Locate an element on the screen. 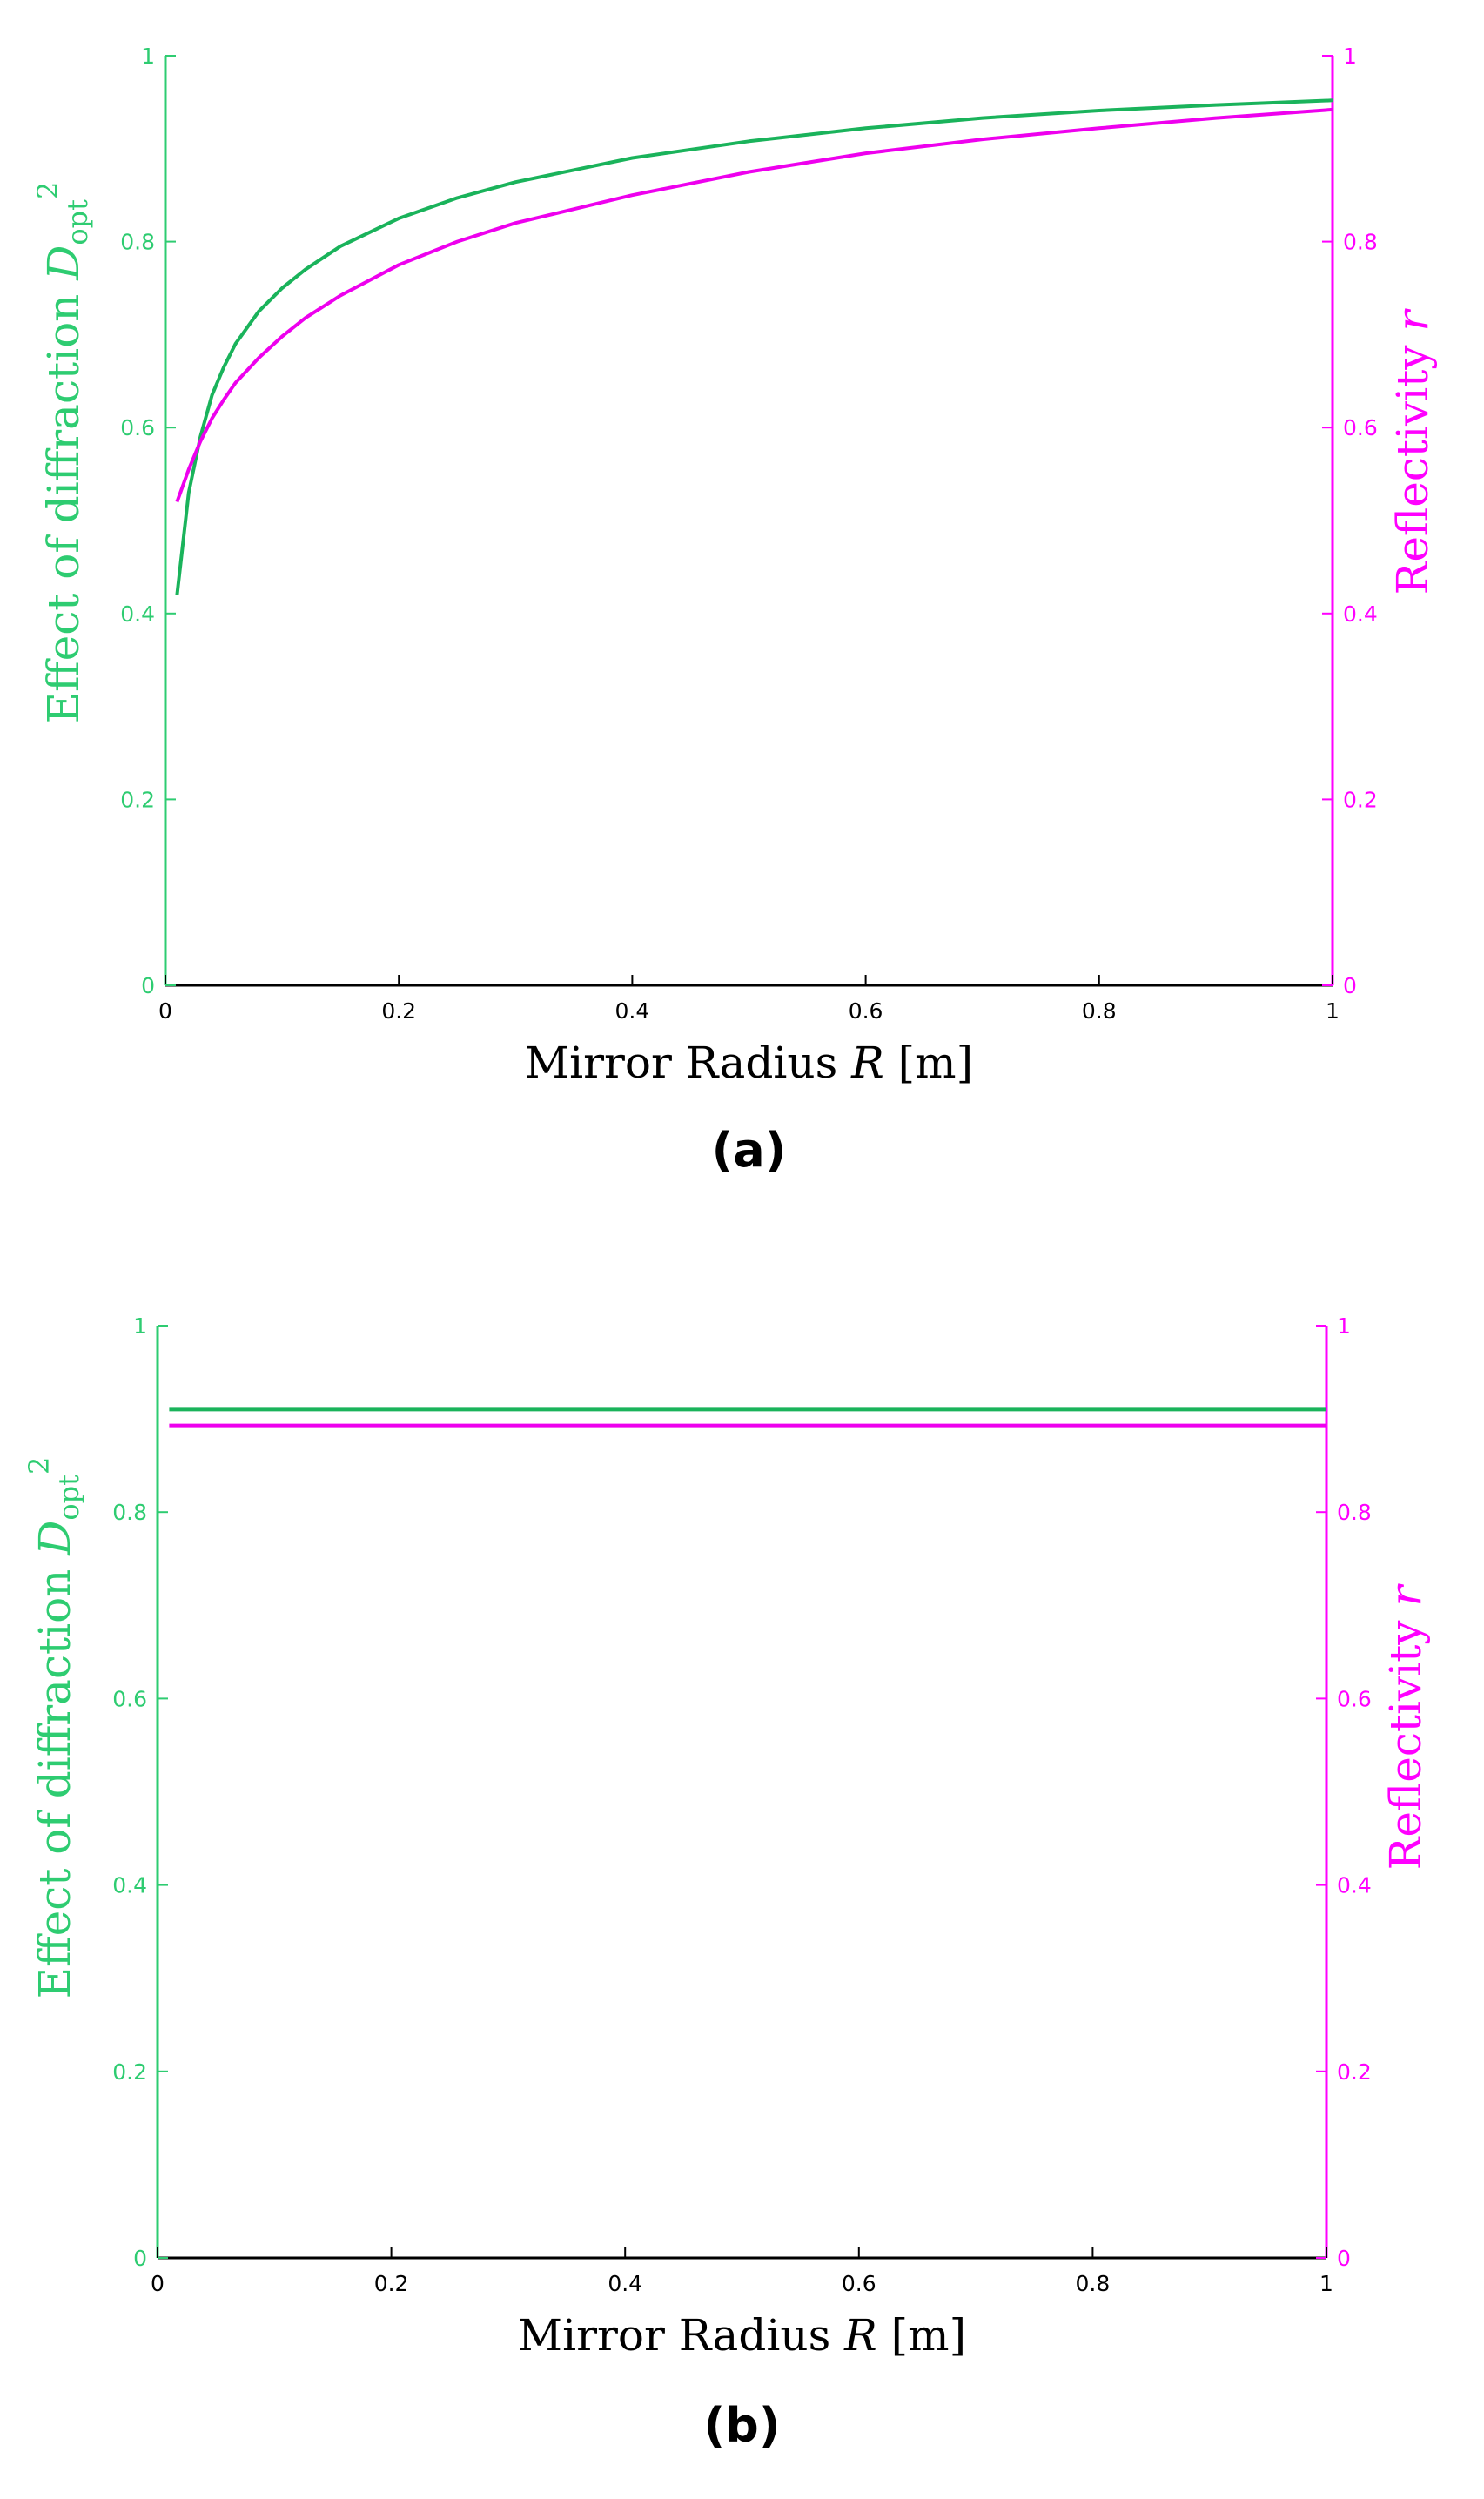  panel-label: (a) is located at coordinates (749, 1151).